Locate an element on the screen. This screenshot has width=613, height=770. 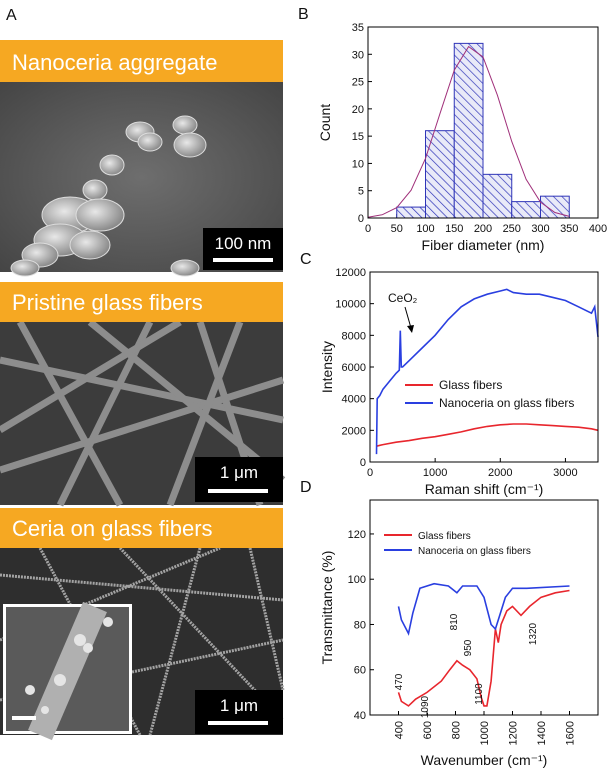
y-tick-label: 10000 is located at coordinates (350, 305).